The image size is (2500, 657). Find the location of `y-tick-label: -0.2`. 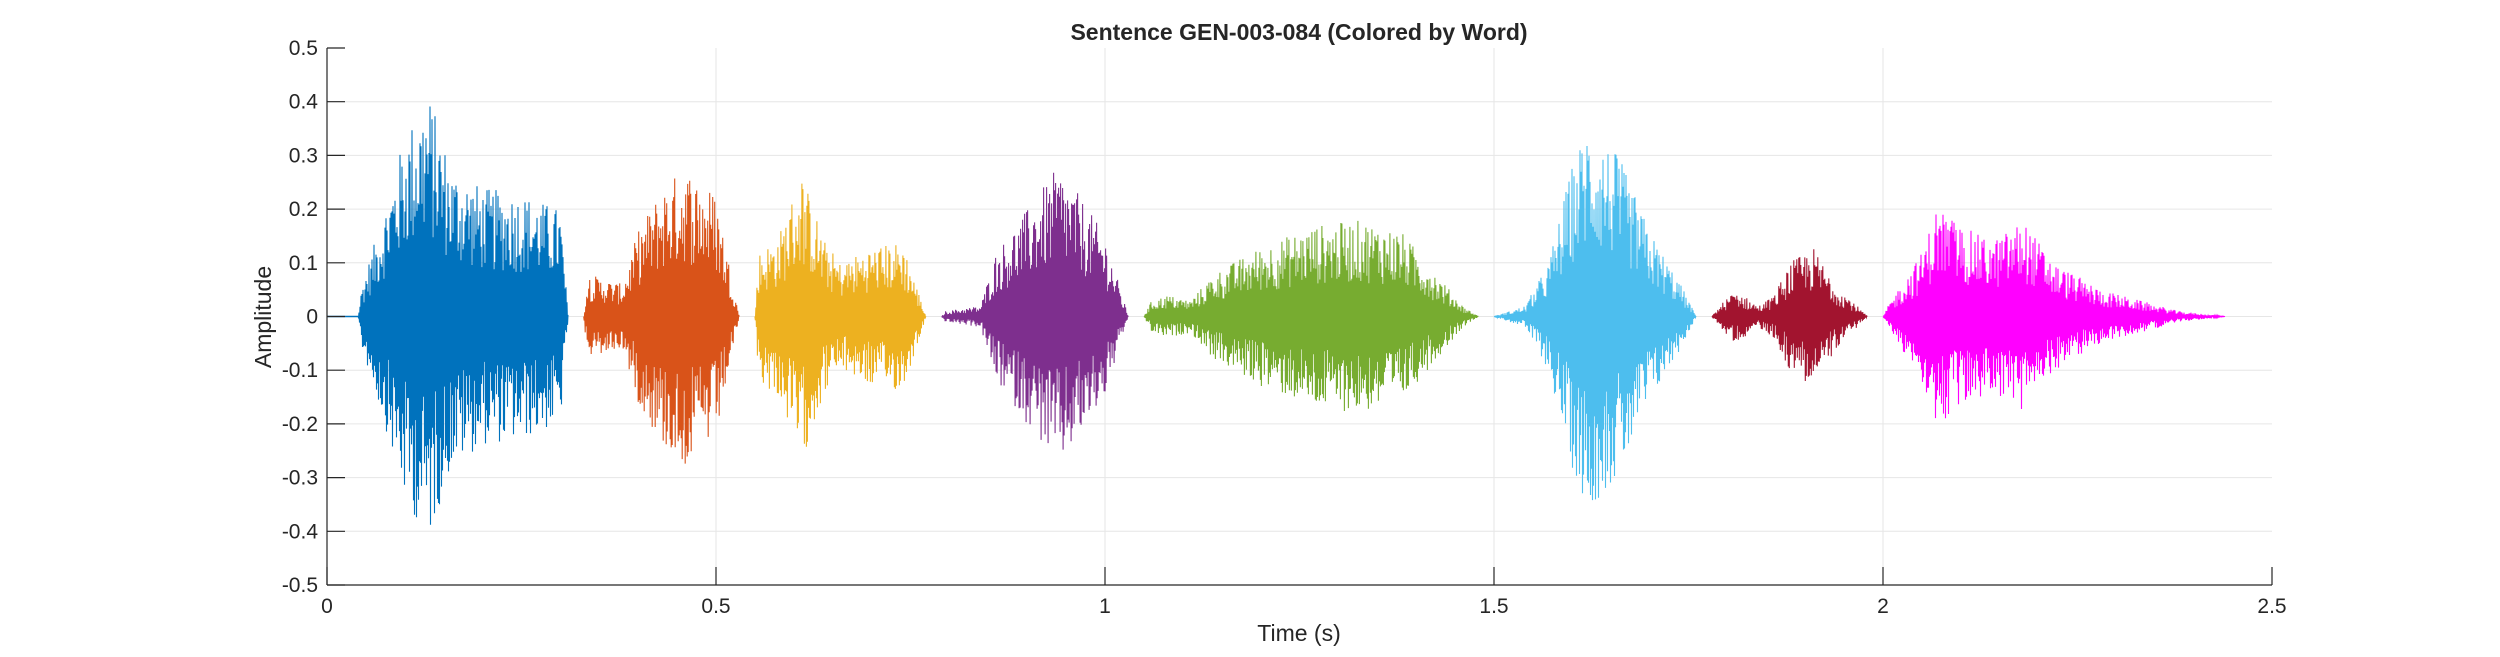

y-tick-label: -0.2 is located at coordinates (300, 424).